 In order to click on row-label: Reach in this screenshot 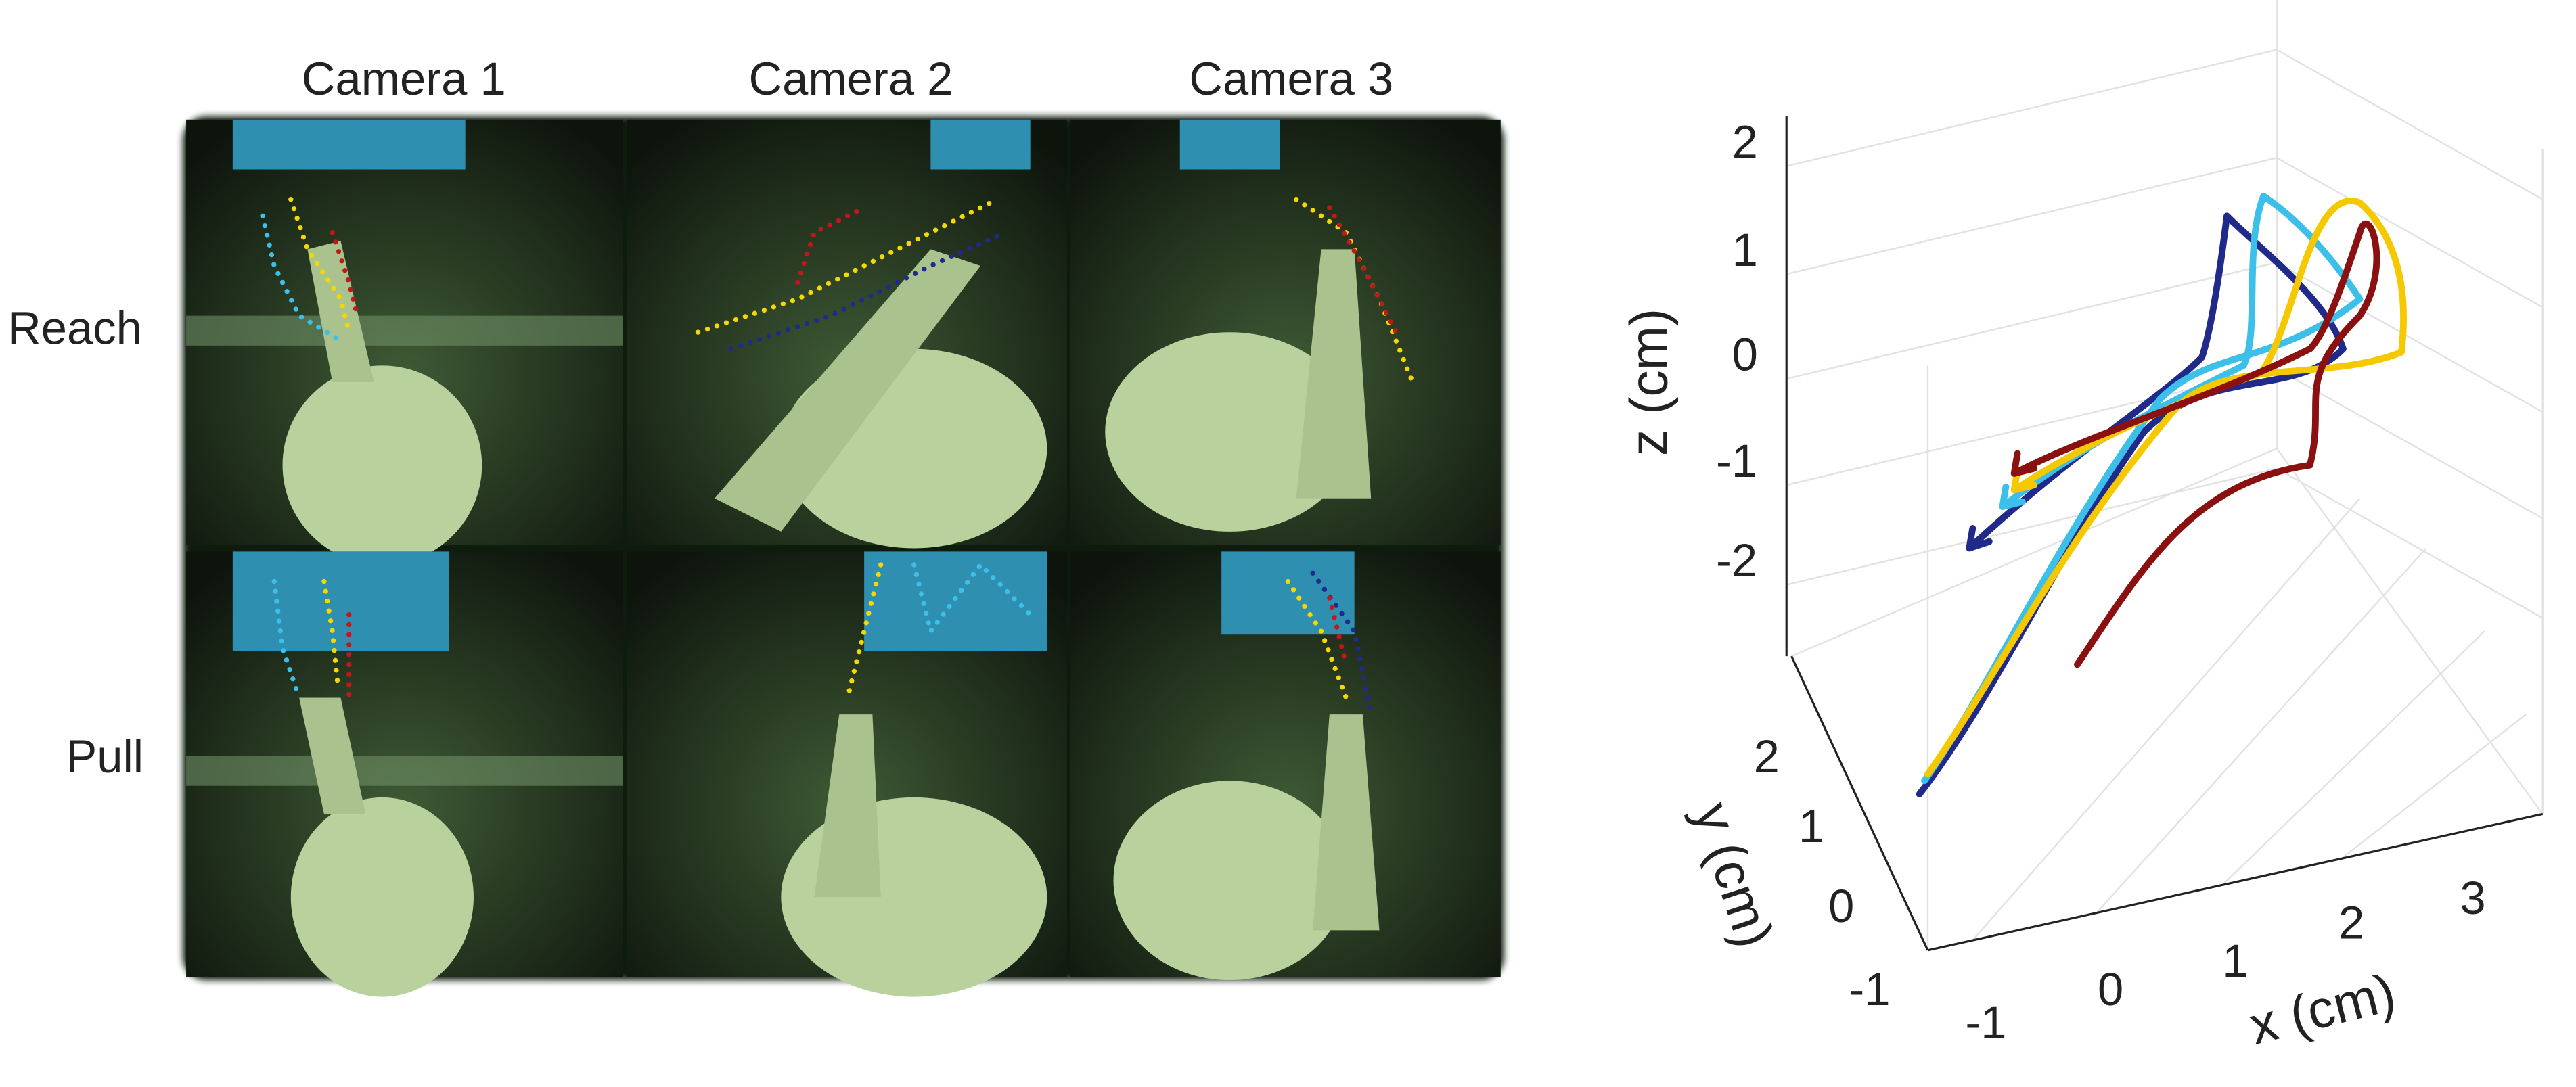, I will do `click(74, 328)`.